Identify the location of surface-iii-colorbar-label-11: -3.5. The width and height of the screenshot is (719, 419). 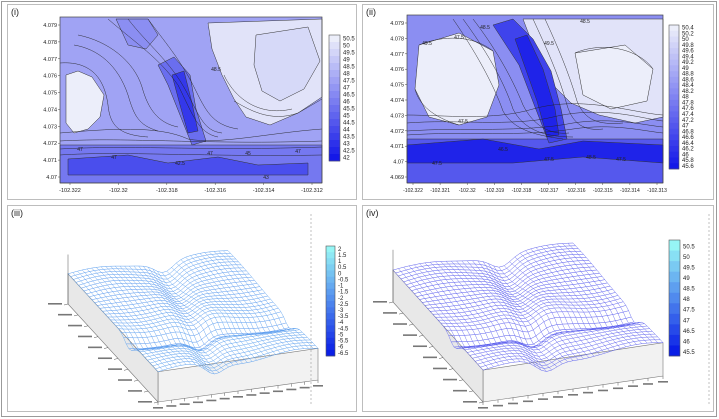
(343, 317).